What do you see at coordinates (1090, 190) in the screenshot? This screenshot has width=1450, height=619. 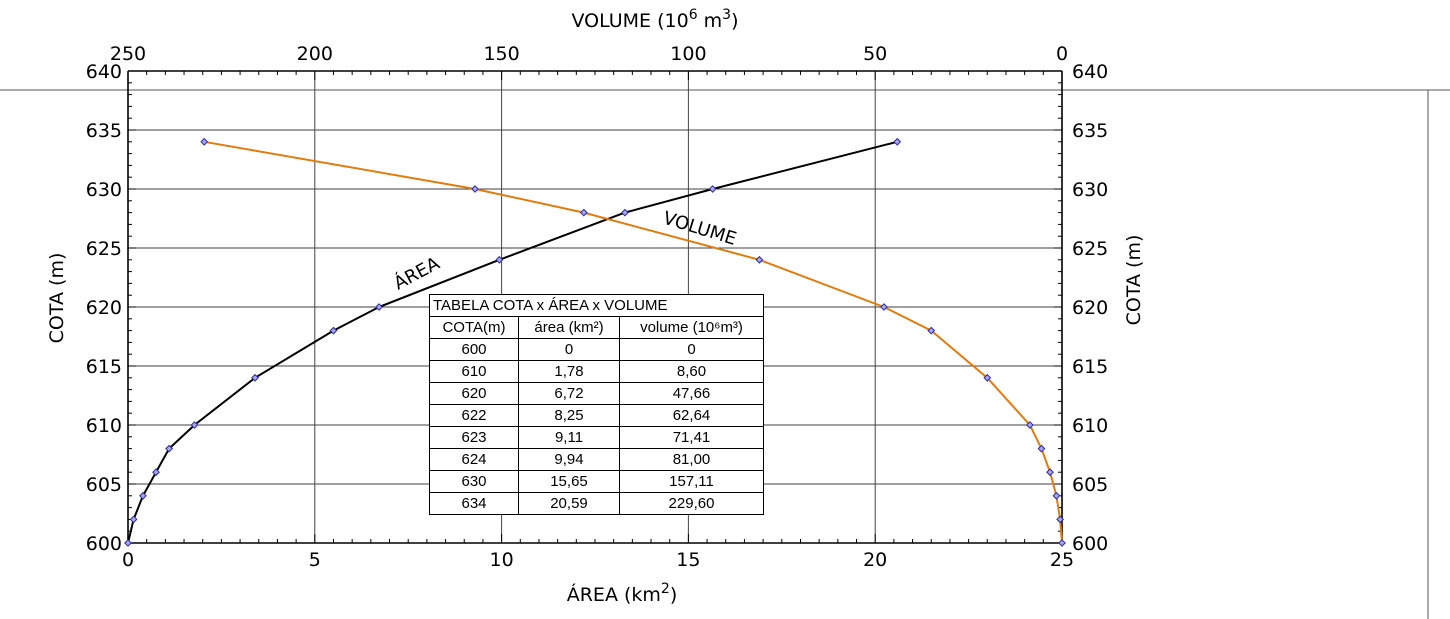 I see `y-tick-label-right: 630` at bounding box center [1090, 190].